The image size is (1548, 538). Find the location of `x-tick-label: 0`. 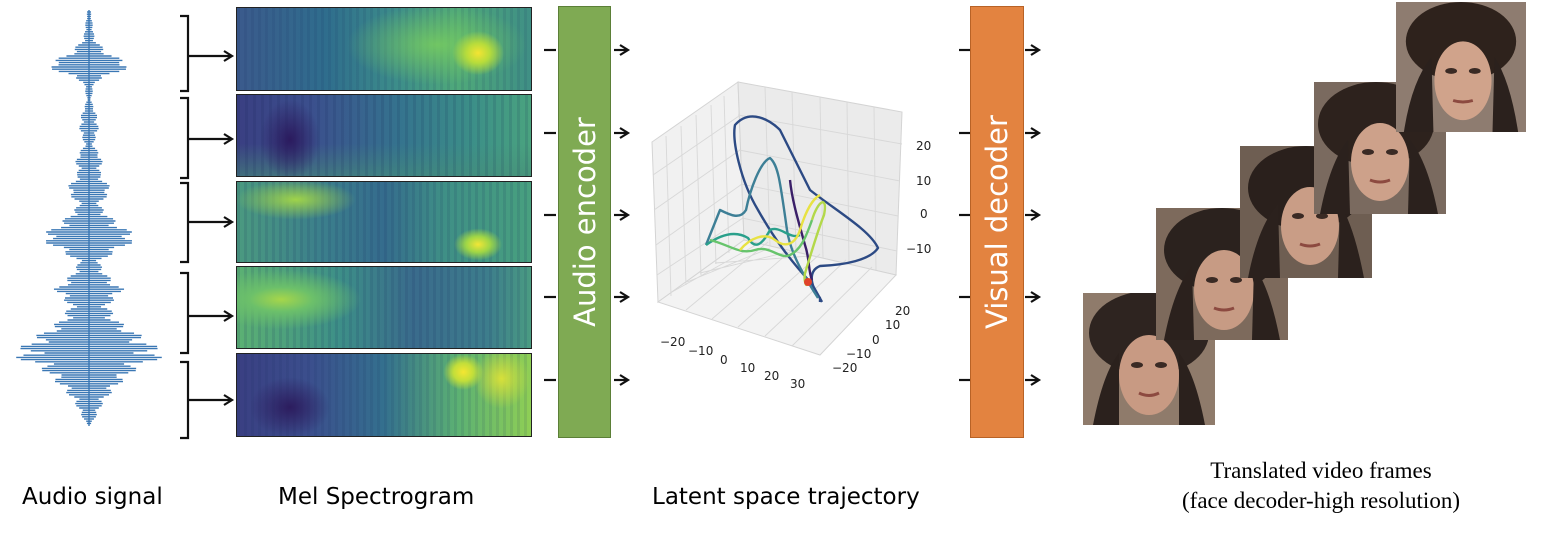

x-tick-label: 0 is located at coordinates (724, 360).